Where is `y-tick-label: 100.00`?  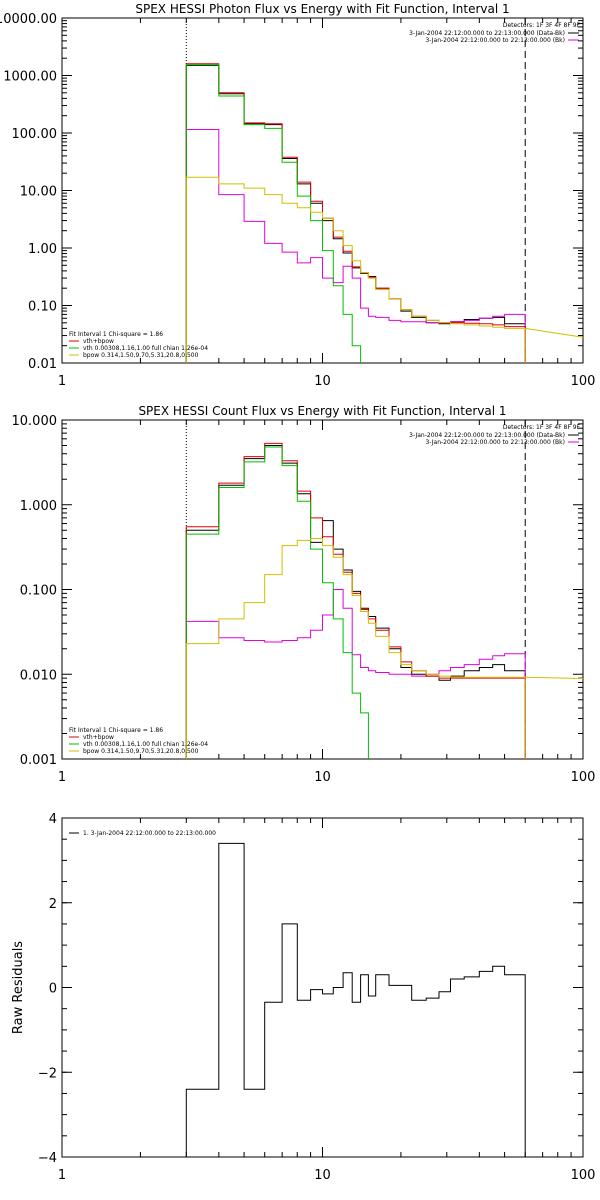
y-tick-label: 100.00 is located at coordinates (35, 134).